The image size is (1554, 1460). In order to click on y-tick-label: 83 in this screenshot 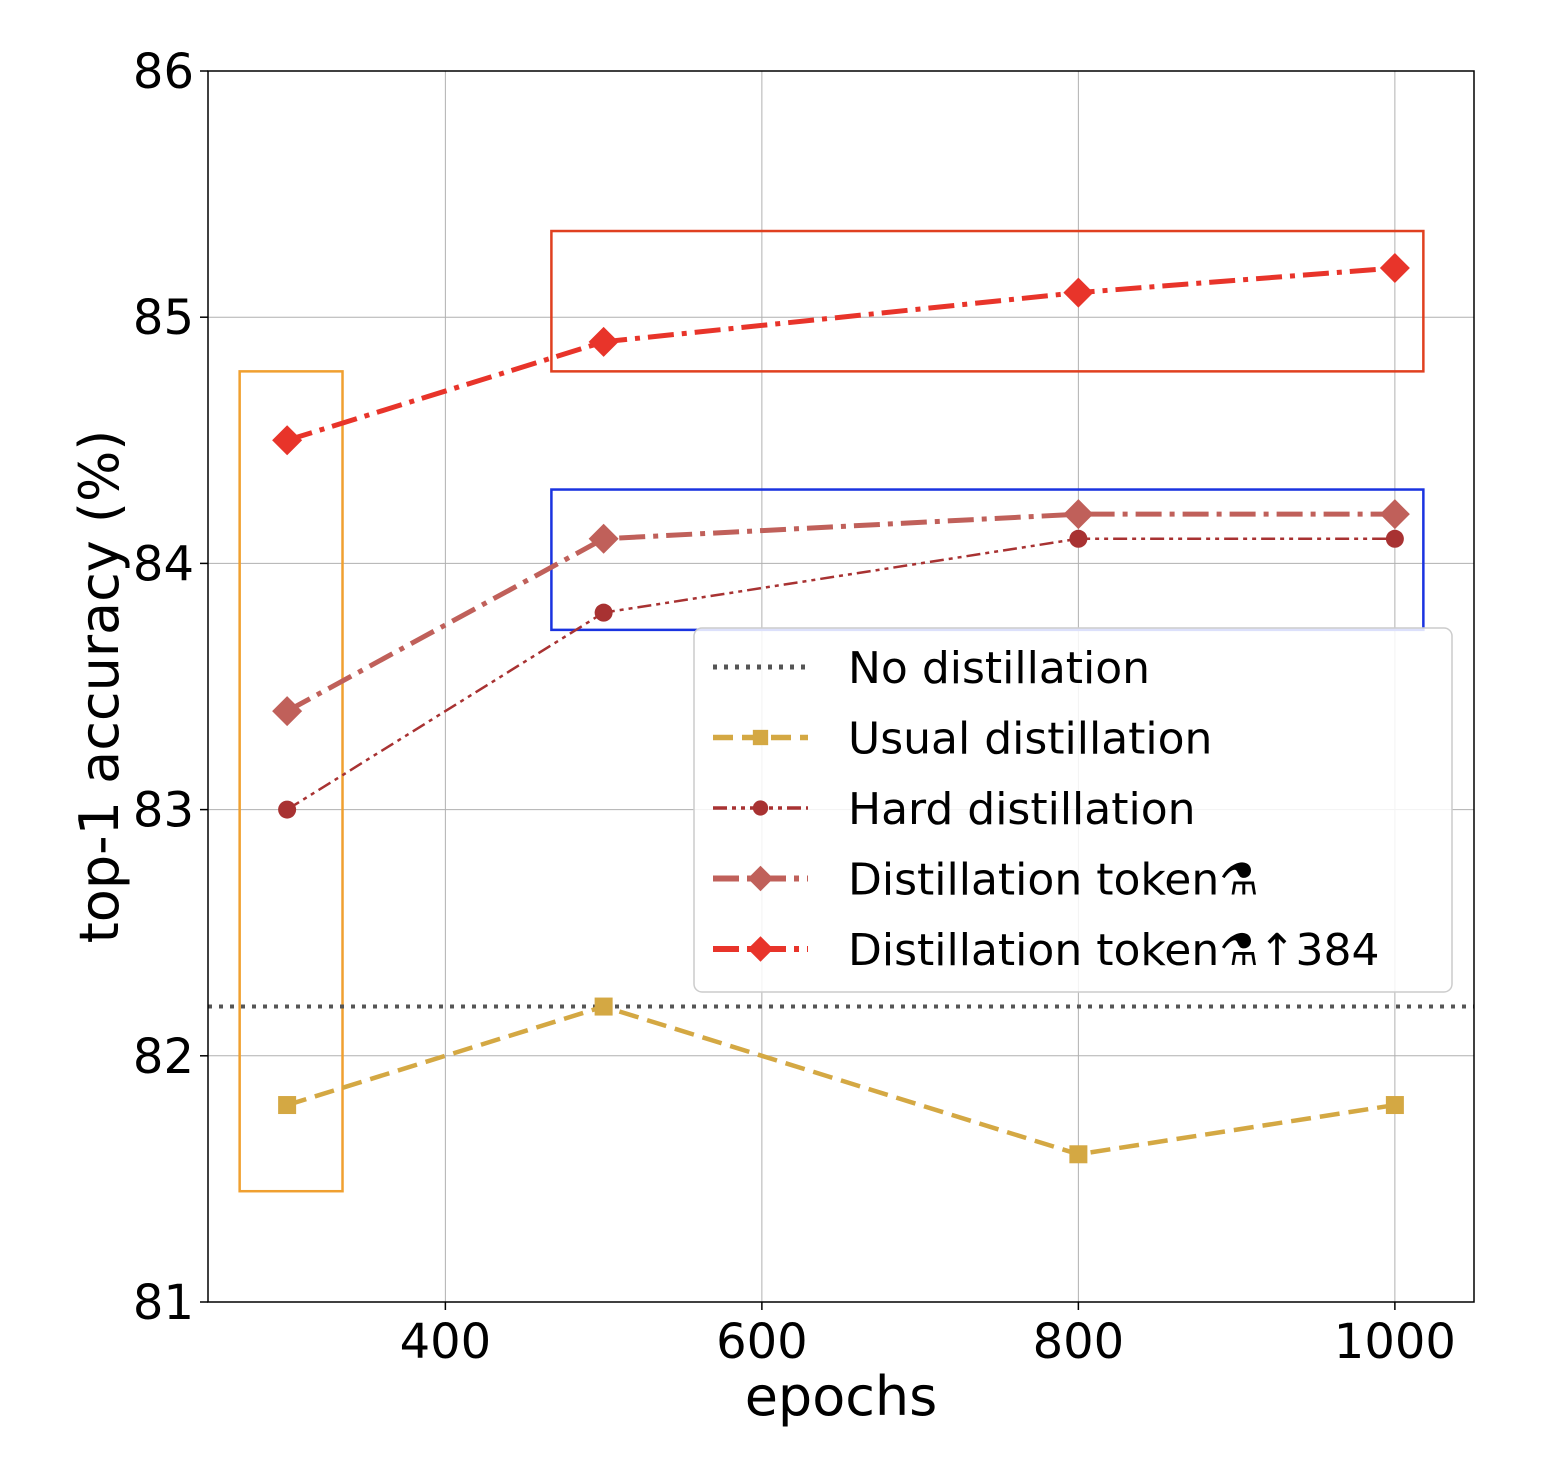, I will do `click(163, 811)`.